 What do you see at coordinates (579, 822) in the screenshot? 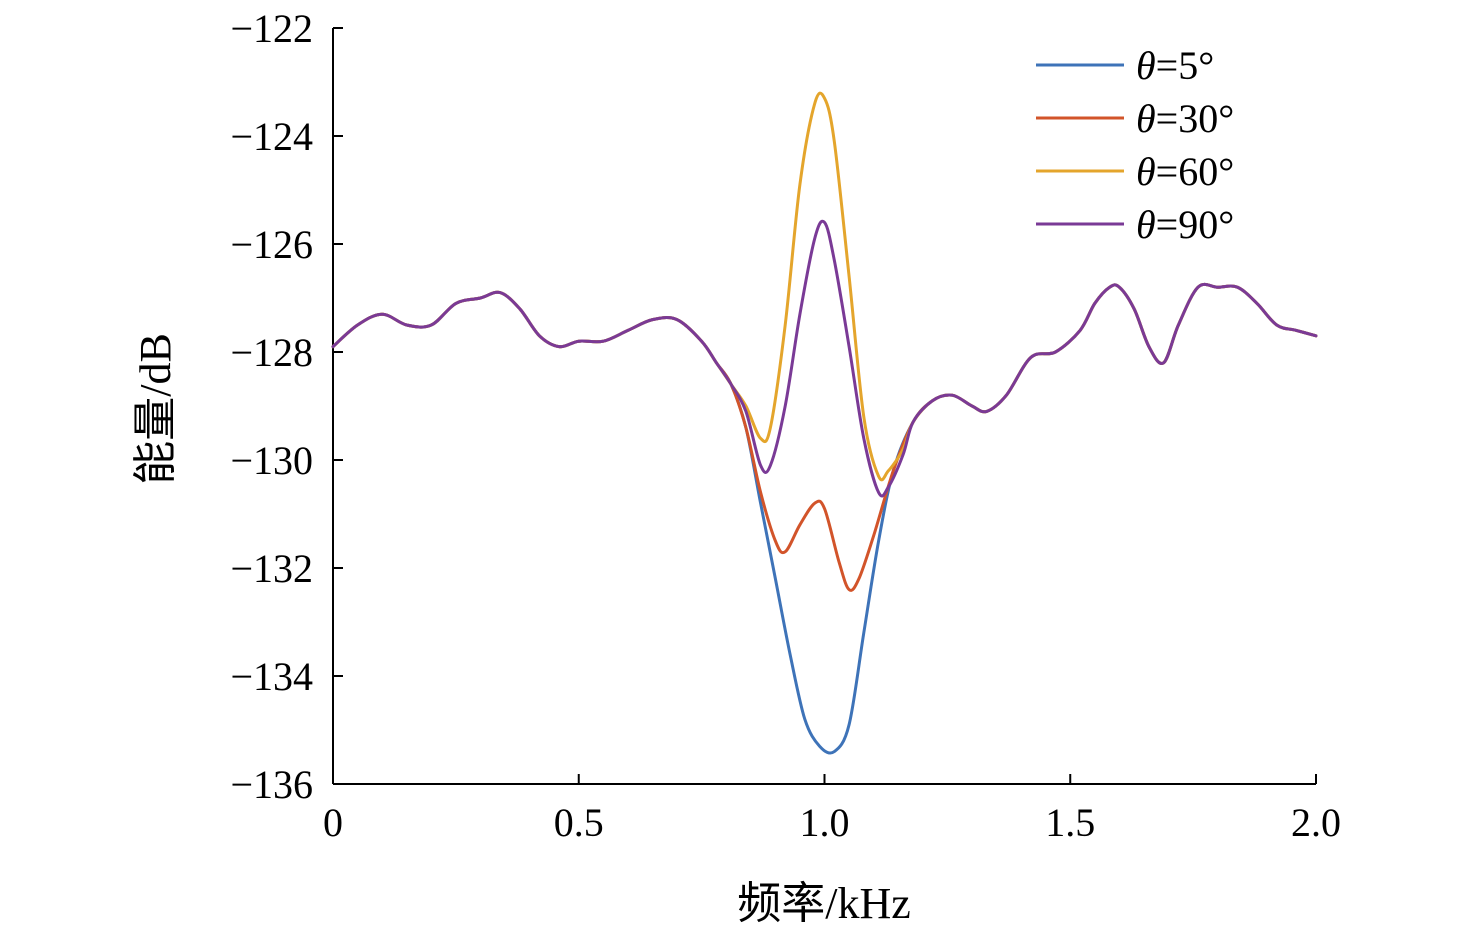
I see `x-tick-label: 0.5` at bounding box center [579, 822].